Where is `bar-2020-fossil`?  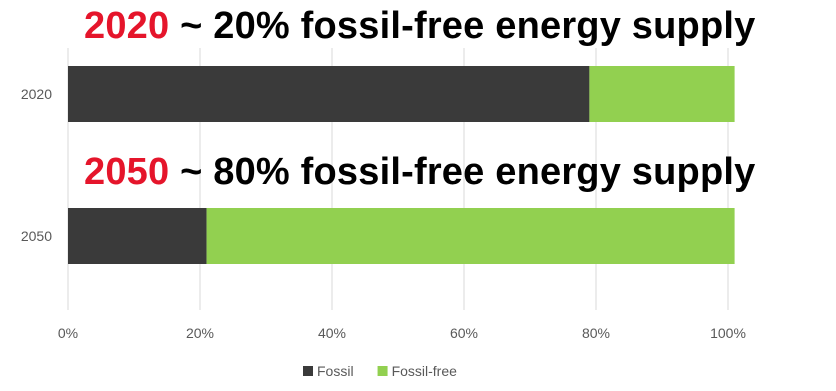 bar-2020-fossil is located at coordinates (329, 94).